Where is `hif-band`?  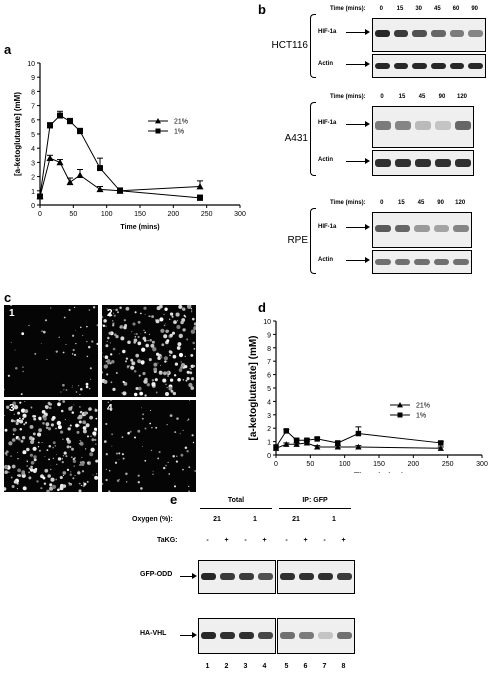 hif-band is located at coordinates (403, 125).